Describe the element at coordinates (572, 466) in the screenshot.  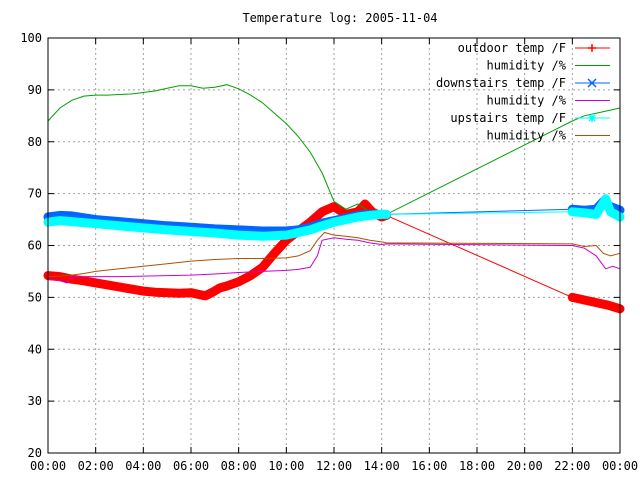
I see `x-tick-label: 22:00` at that location.